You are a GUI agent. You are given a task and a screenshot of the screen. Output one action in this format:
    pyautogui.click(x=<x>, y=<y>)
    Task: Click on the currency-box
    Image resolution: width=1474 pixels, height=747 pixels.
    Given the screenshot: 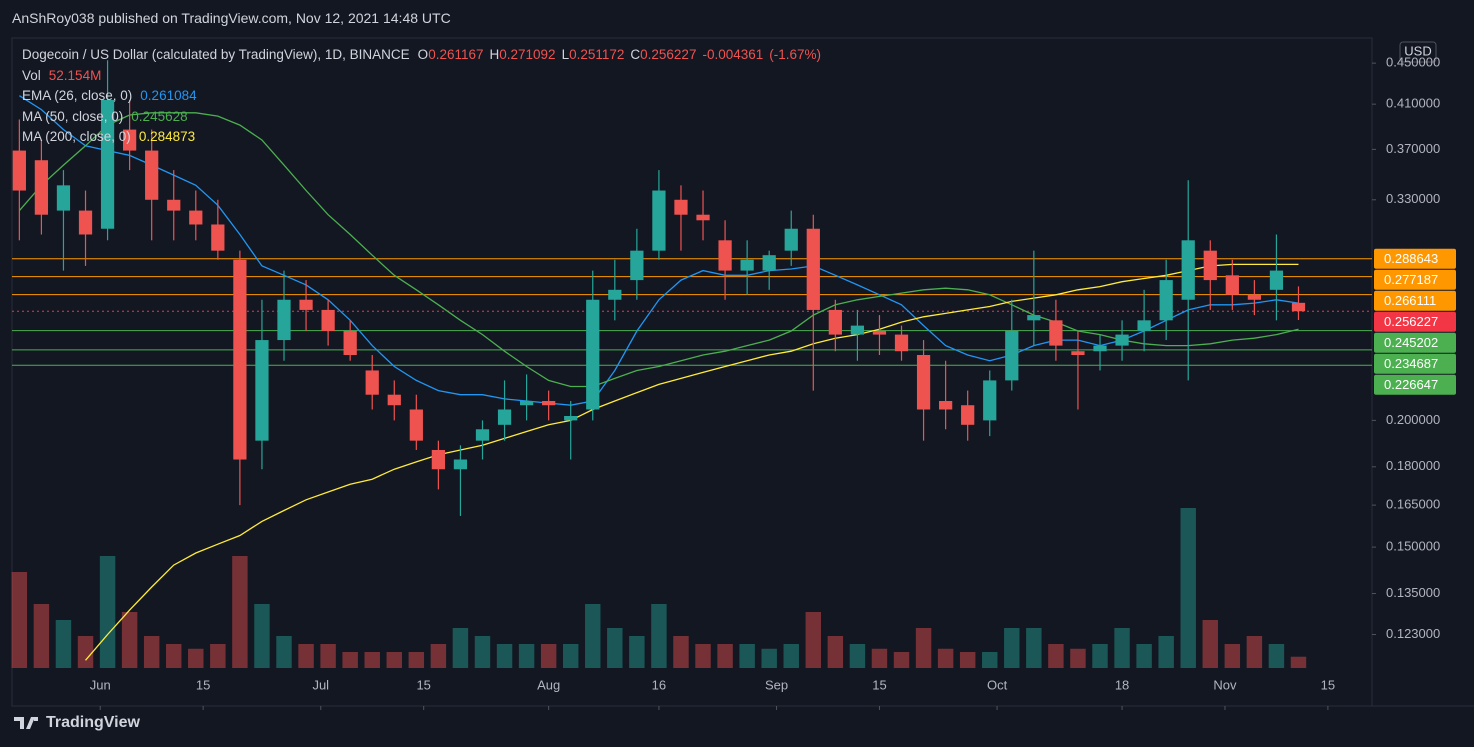 What is the action you would take?
    pyautogui.click(x=1418, y=52)
    